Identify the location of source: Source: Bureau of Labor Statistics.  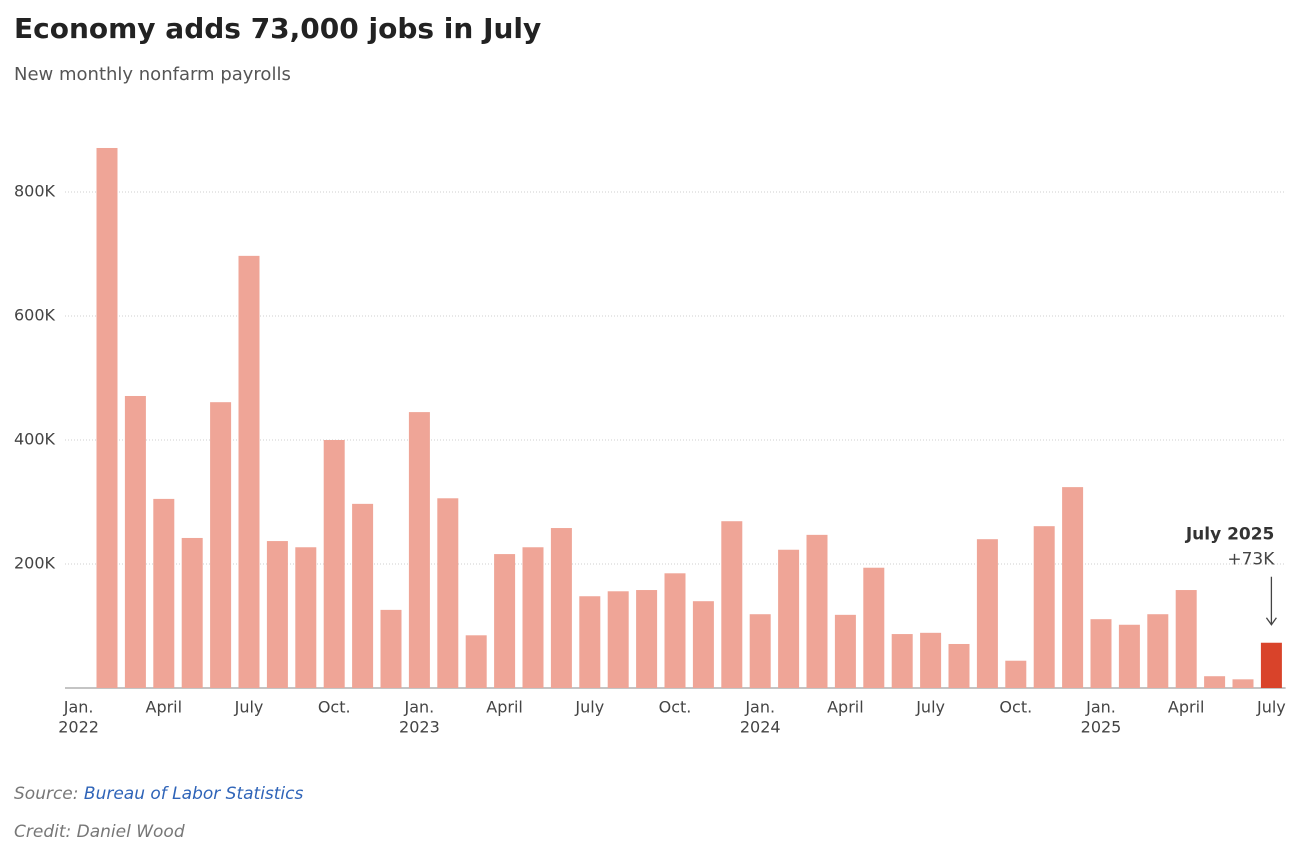
(159, 794).